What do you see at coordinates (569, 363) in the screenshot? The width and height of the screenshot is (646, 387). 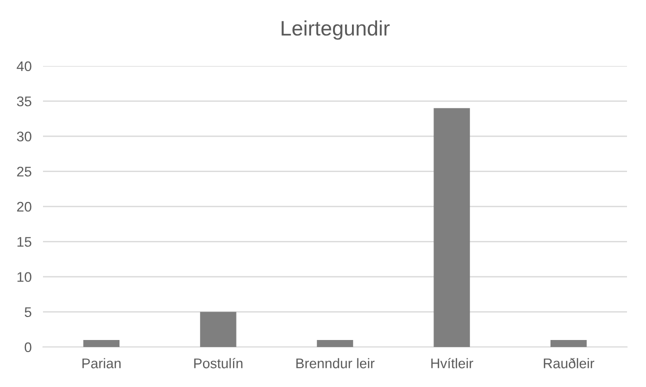 I see `x-tick-label: Rauðleir` at bounding box center [569, 363].